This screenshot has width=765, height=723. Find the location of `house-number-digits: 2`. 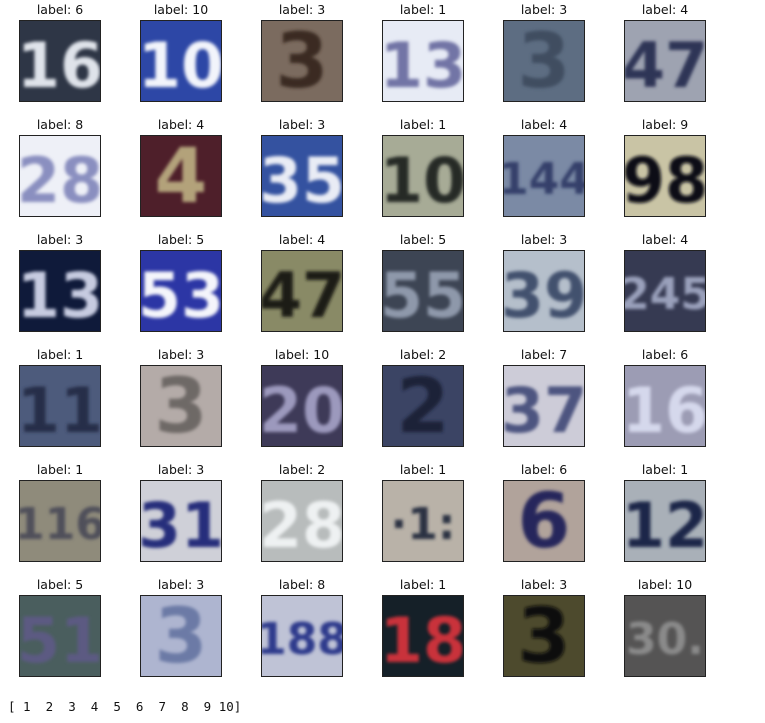

house-number-digits: 2 is located at coordinates (423, 406).